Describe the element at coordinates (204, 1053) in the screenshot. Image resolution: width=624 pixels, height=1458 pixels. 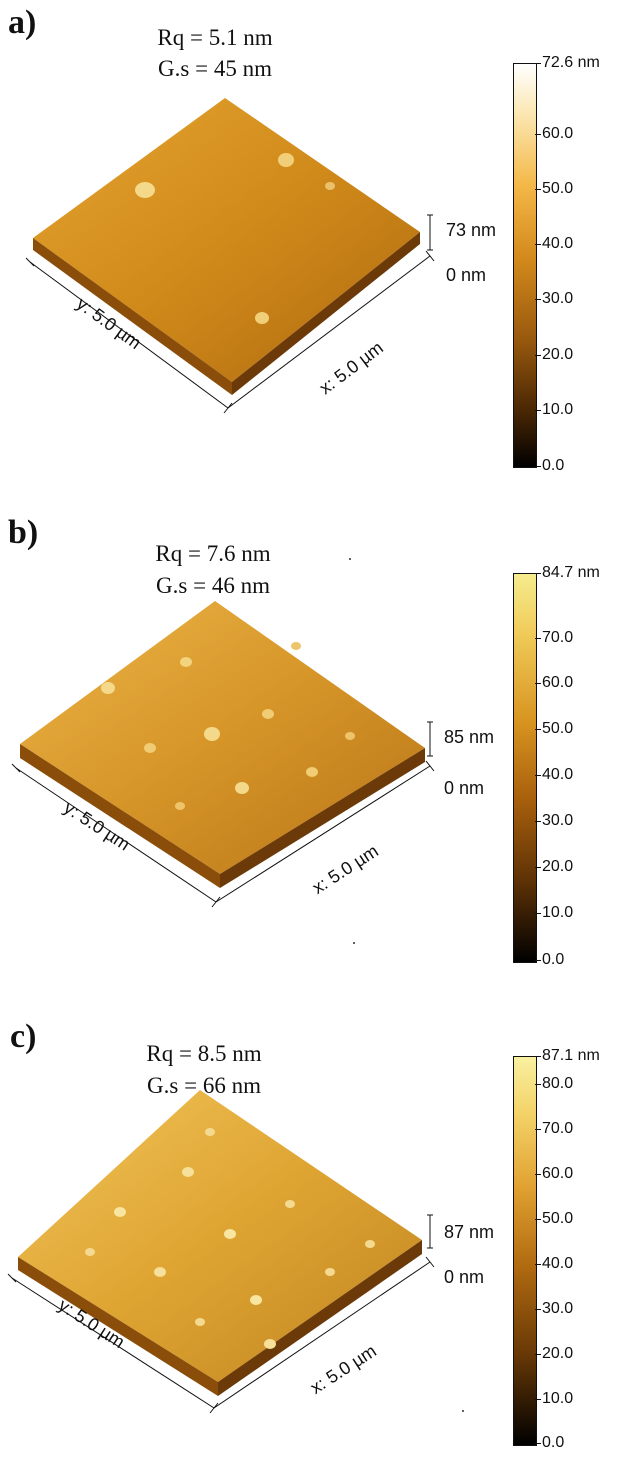
I see `rq-value: Rq = 8.5 nm` at that location.